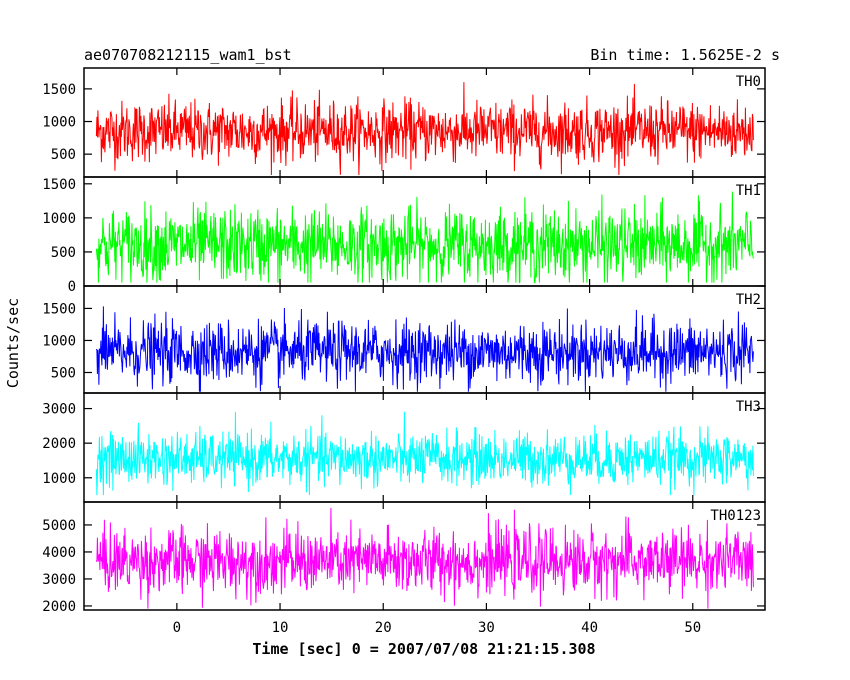  Describe the element at coordinates (59, 526) in the screenshot. I see `y-tick-label: 5000` at that location.